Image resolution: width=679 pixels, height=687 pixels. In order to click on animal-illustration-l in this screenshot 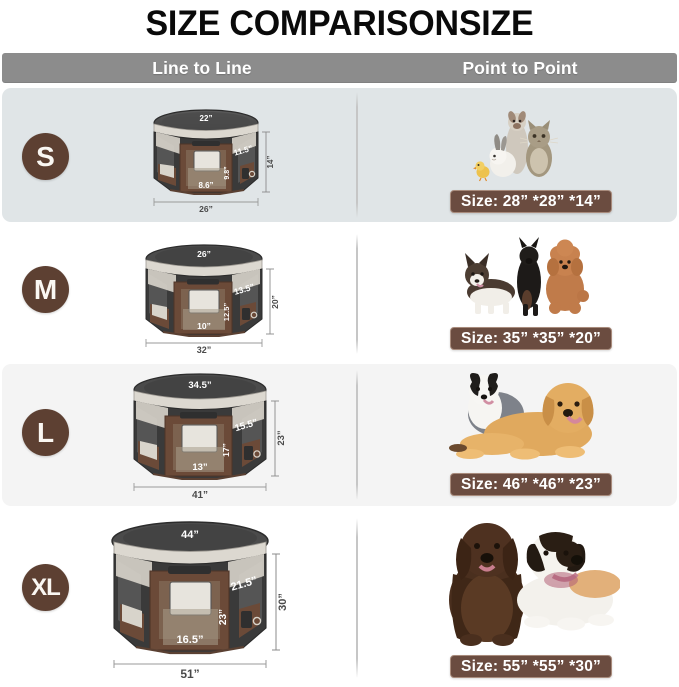, I will do `click(525, 420)`.